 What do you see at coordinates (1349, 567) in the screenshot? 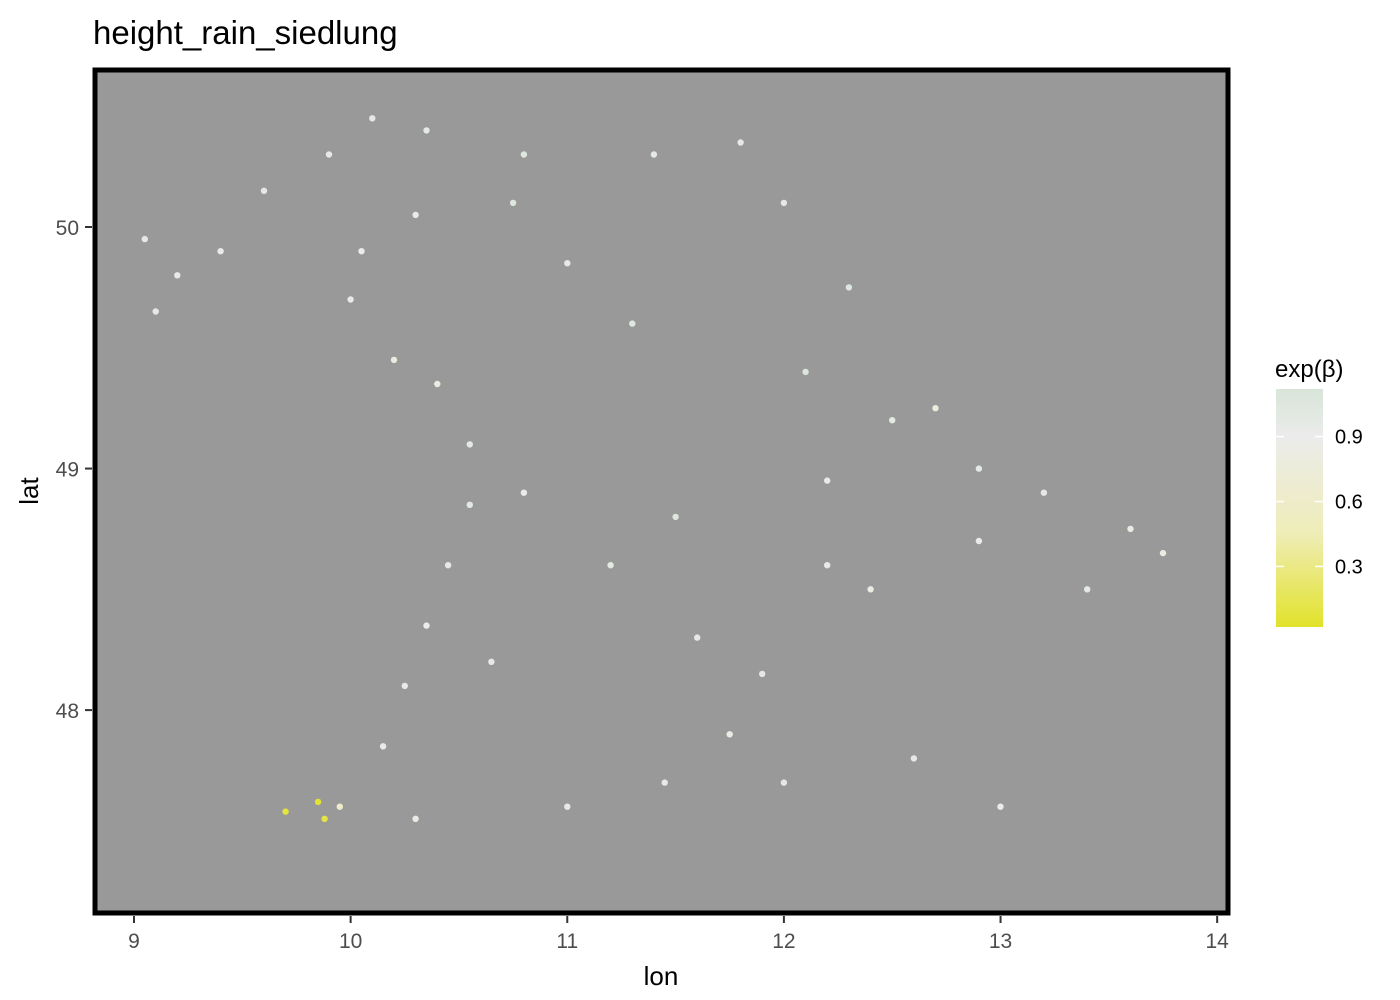
I see `legend-tick-label: 0.3` at bounding box center [1349, 567].